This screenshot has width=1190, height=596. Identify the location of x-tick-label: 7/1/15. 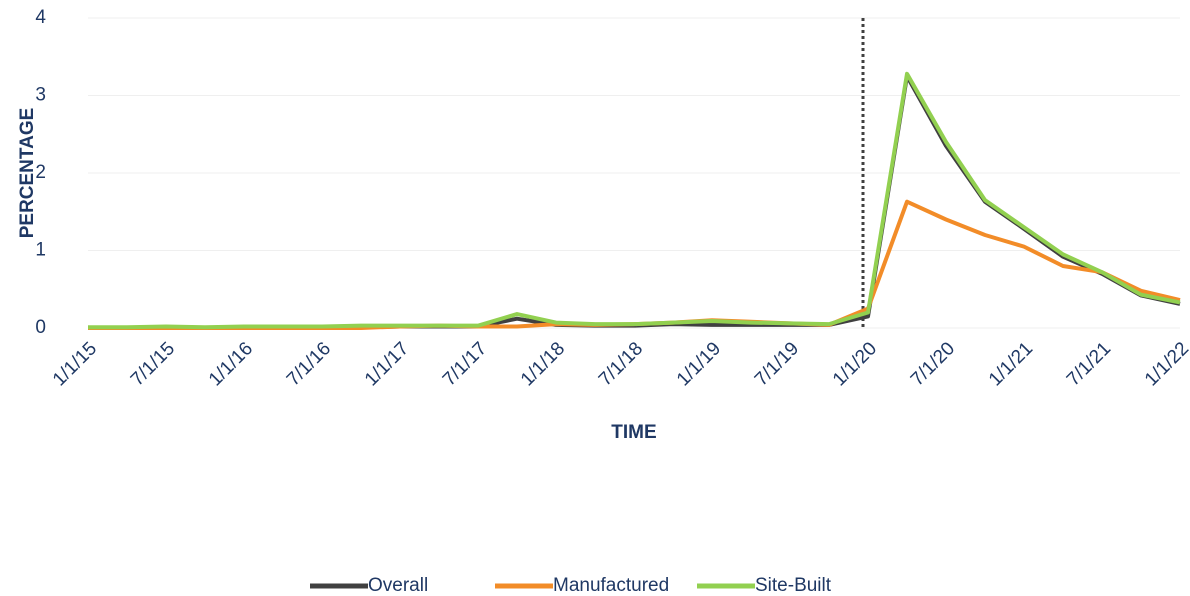
(153, 364).